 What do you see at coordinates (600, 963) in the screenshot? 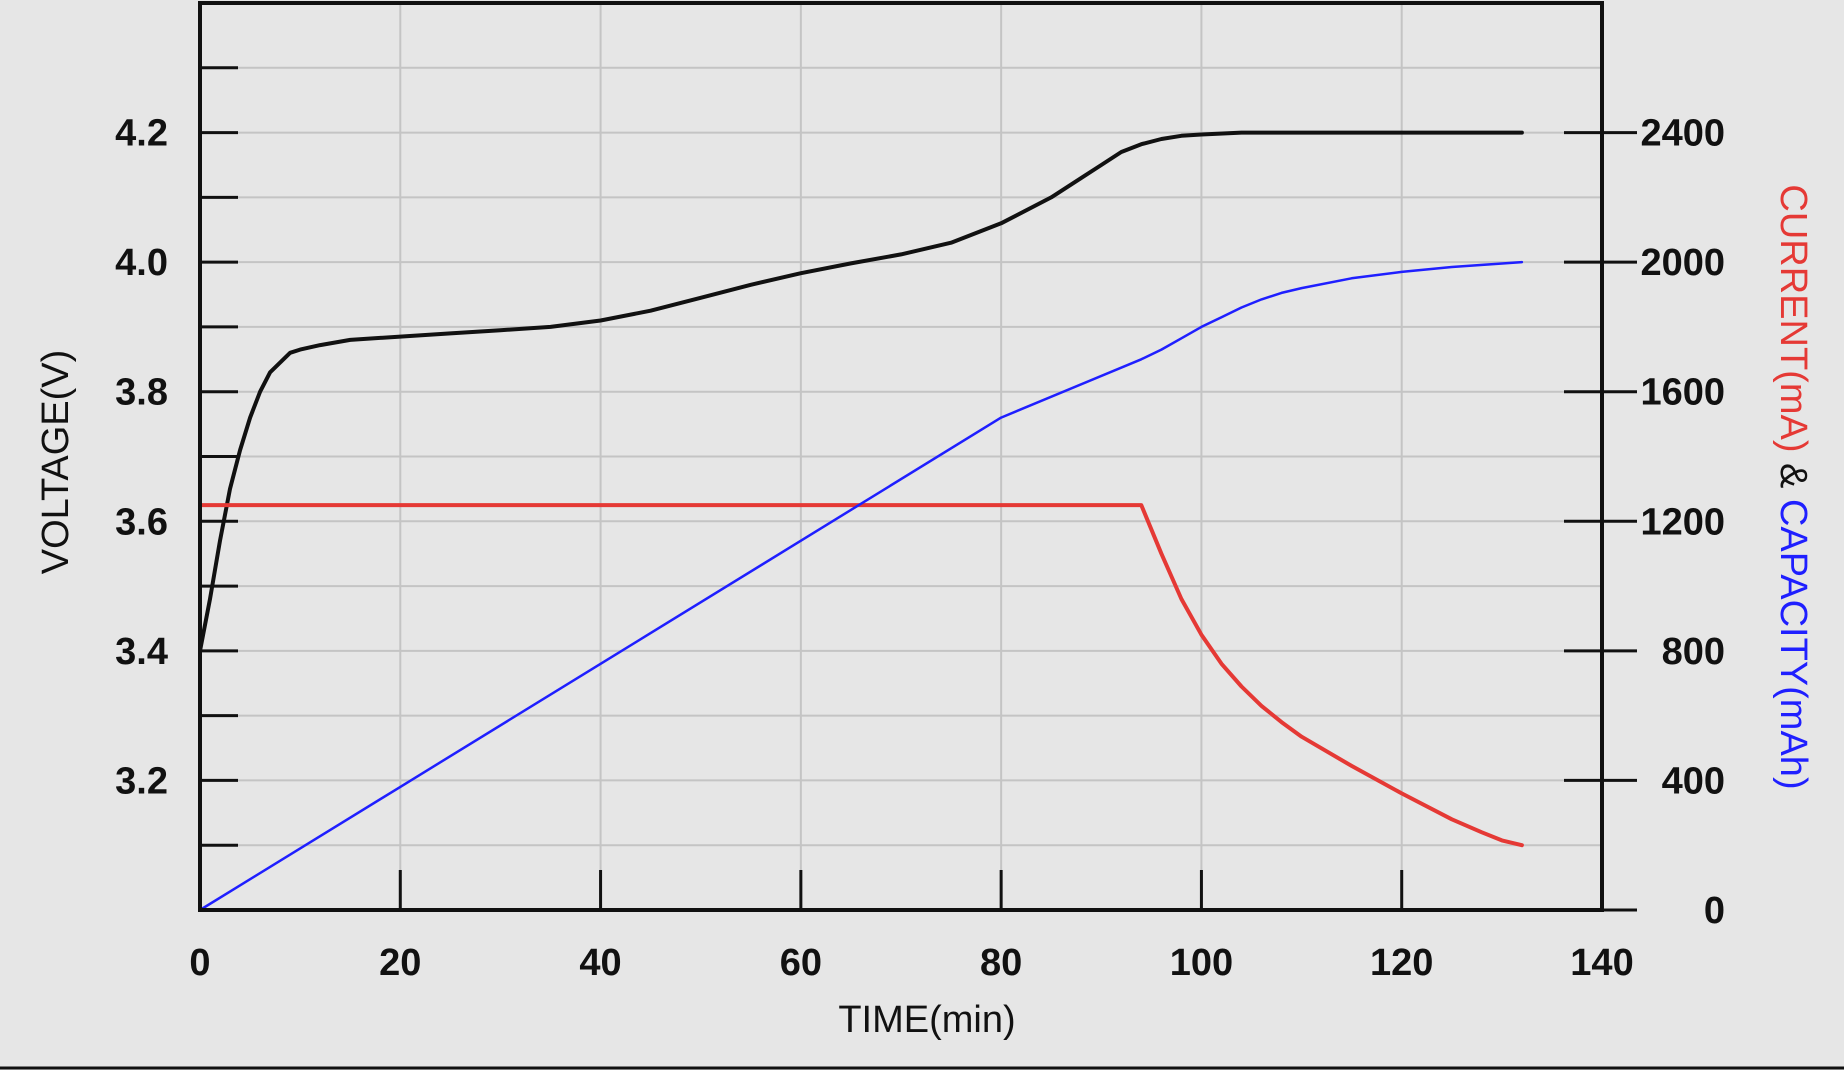
I see `x-tick-label: 40` at bounding box center [600, 963].